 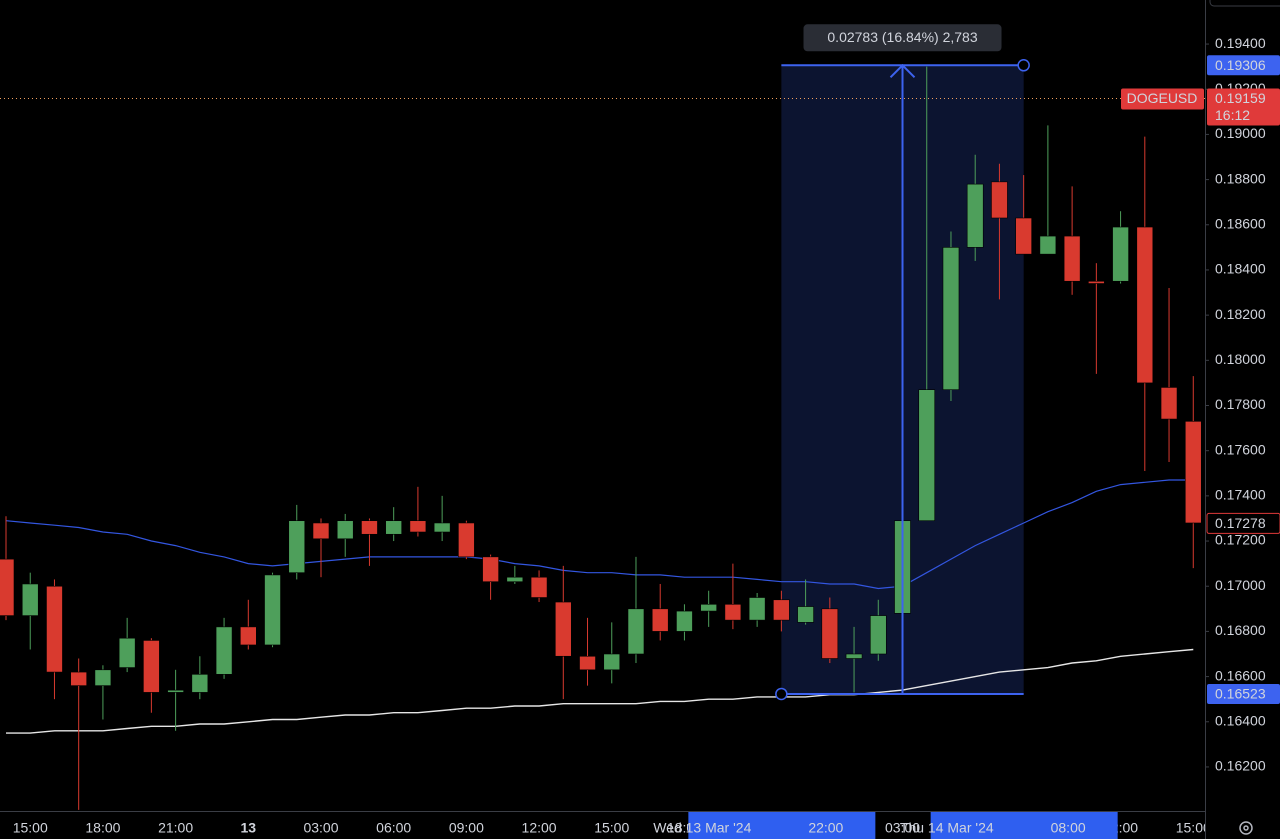 What do you see at coordinates (1240, 495) in the screenshot?
I see `y-tick-label: 0.17400` at bounding box center [1240, 495].